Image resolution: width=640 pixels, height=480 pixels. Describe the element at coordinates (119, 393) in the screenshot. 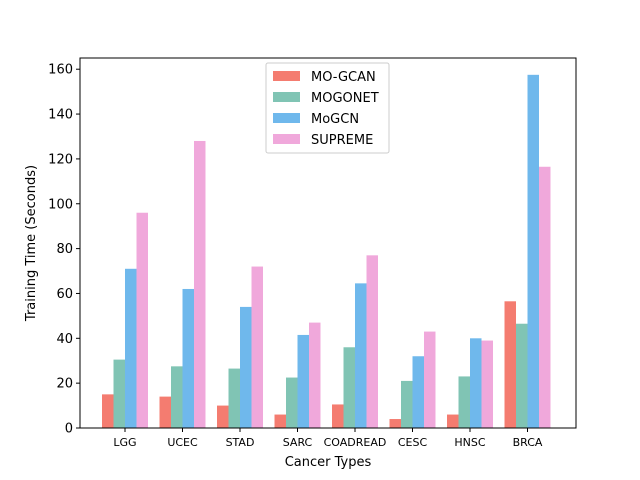

I see `bar-mogonet-lgg` at that location.